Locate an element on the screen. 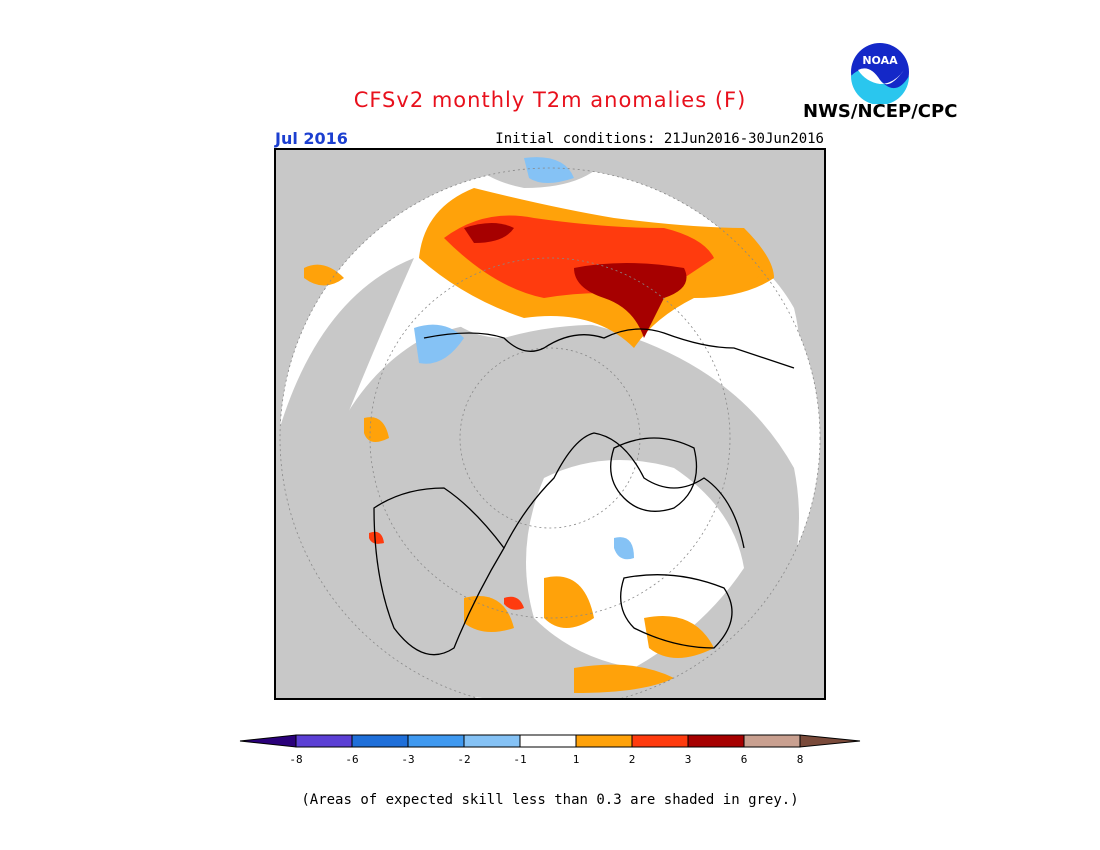 This screenshot has height=850, width=1100. colorbar-m3-m2 is located at coordinates (436, 741).